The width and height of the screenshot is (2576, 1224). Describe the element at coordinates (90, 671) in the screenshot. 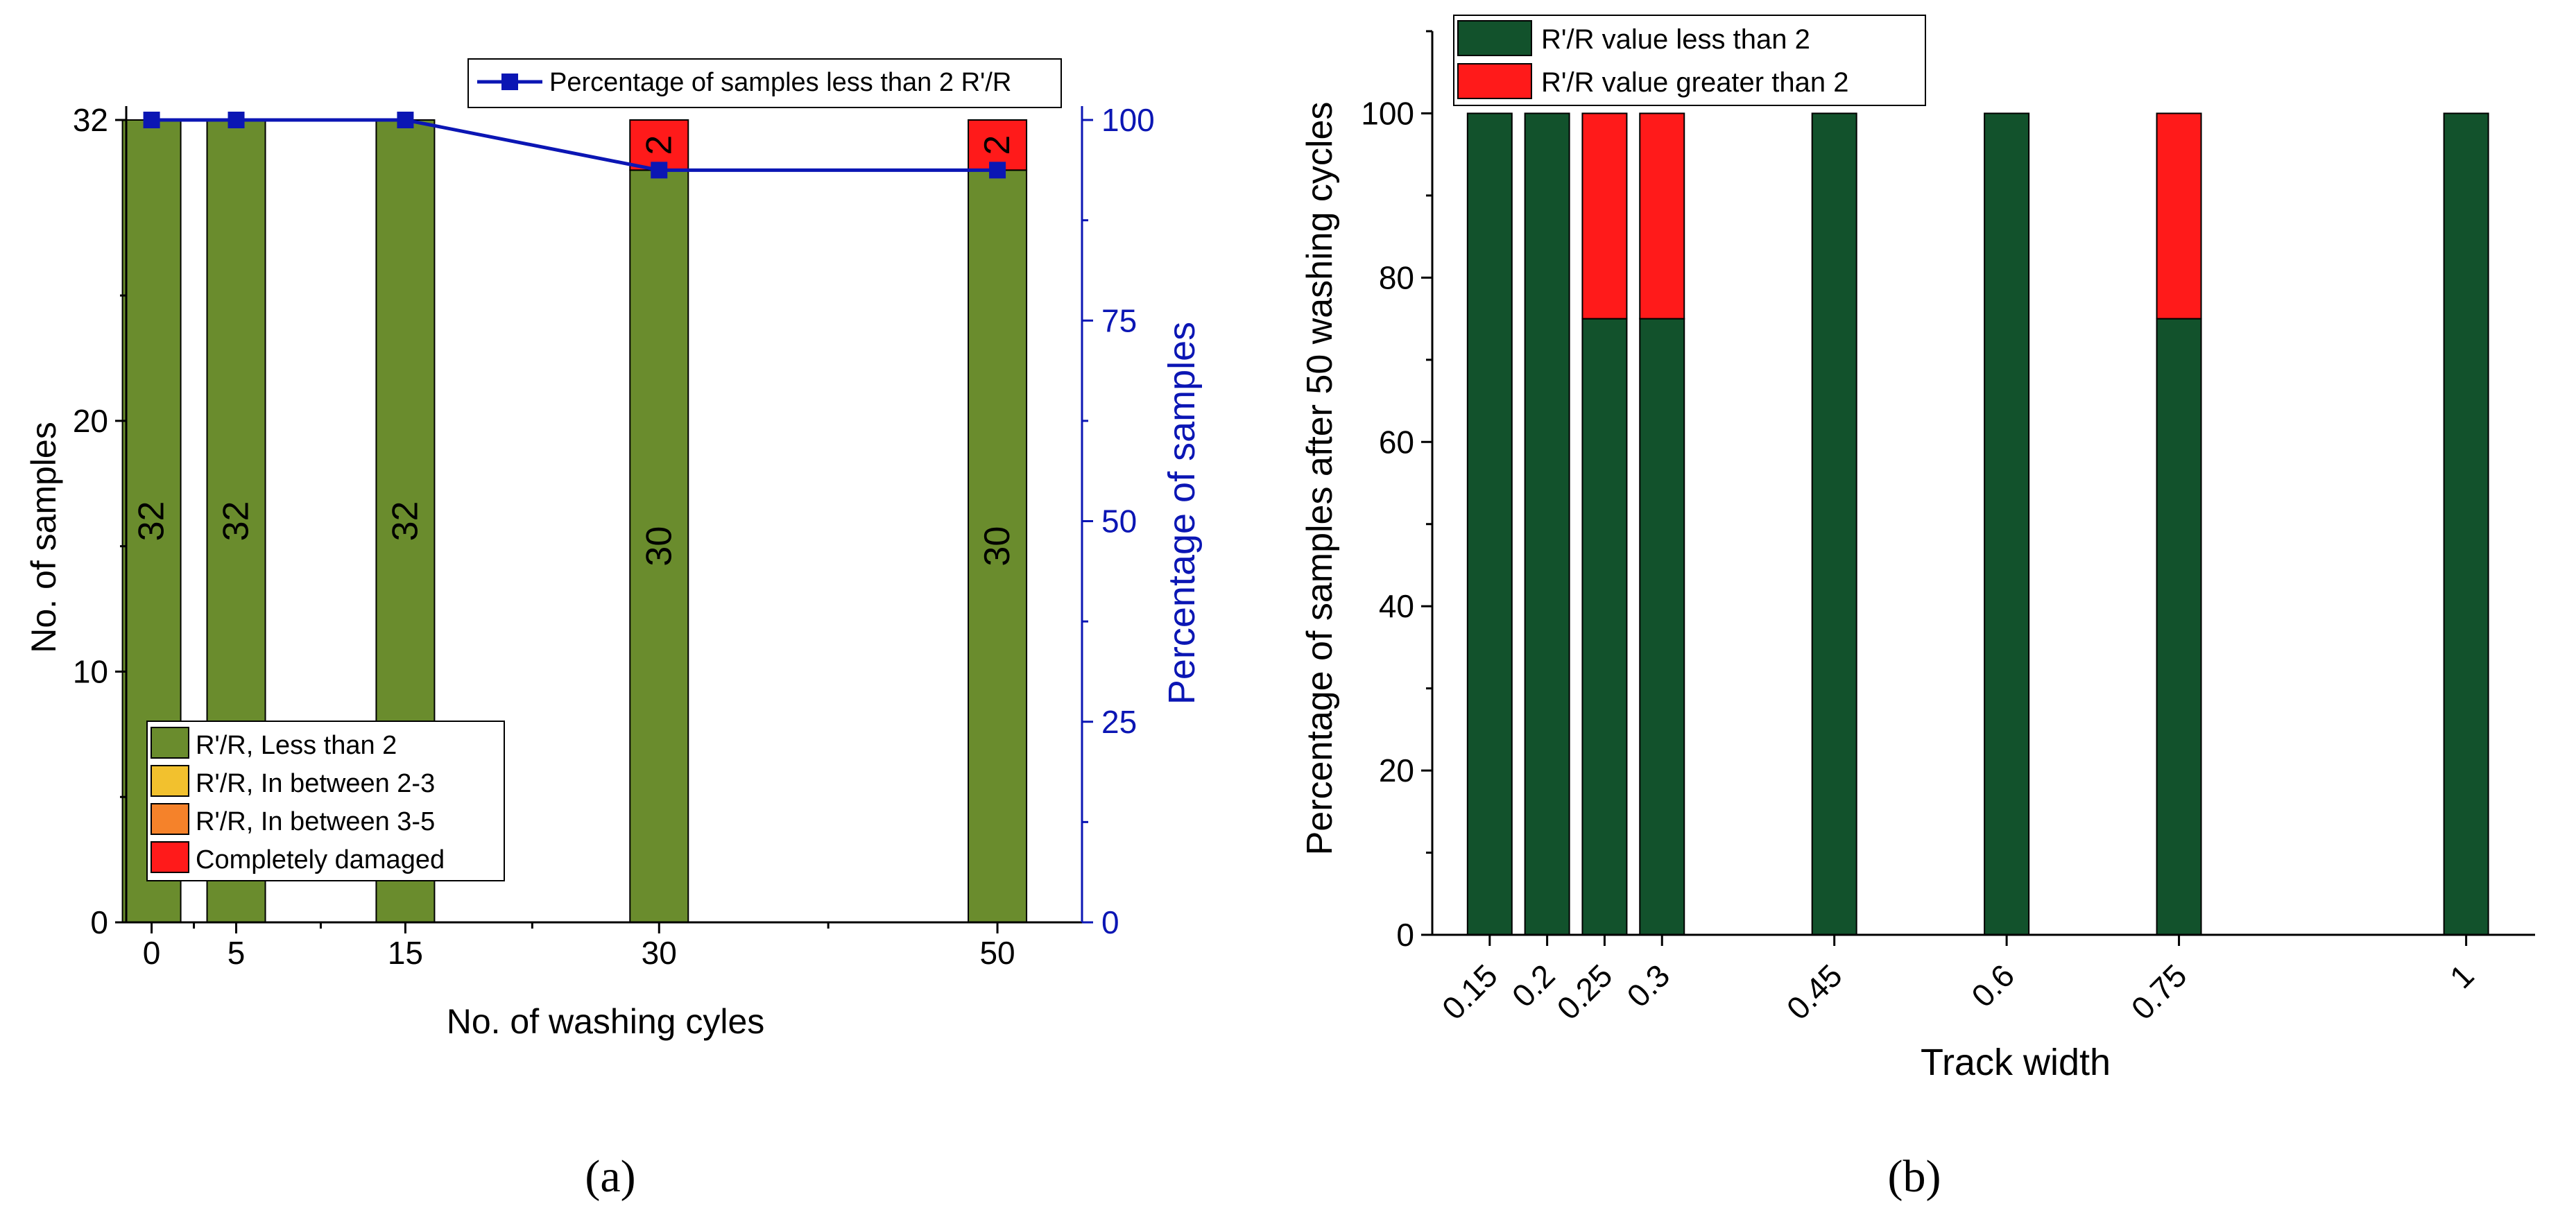

I see `y-tick-label: 10` at that location.